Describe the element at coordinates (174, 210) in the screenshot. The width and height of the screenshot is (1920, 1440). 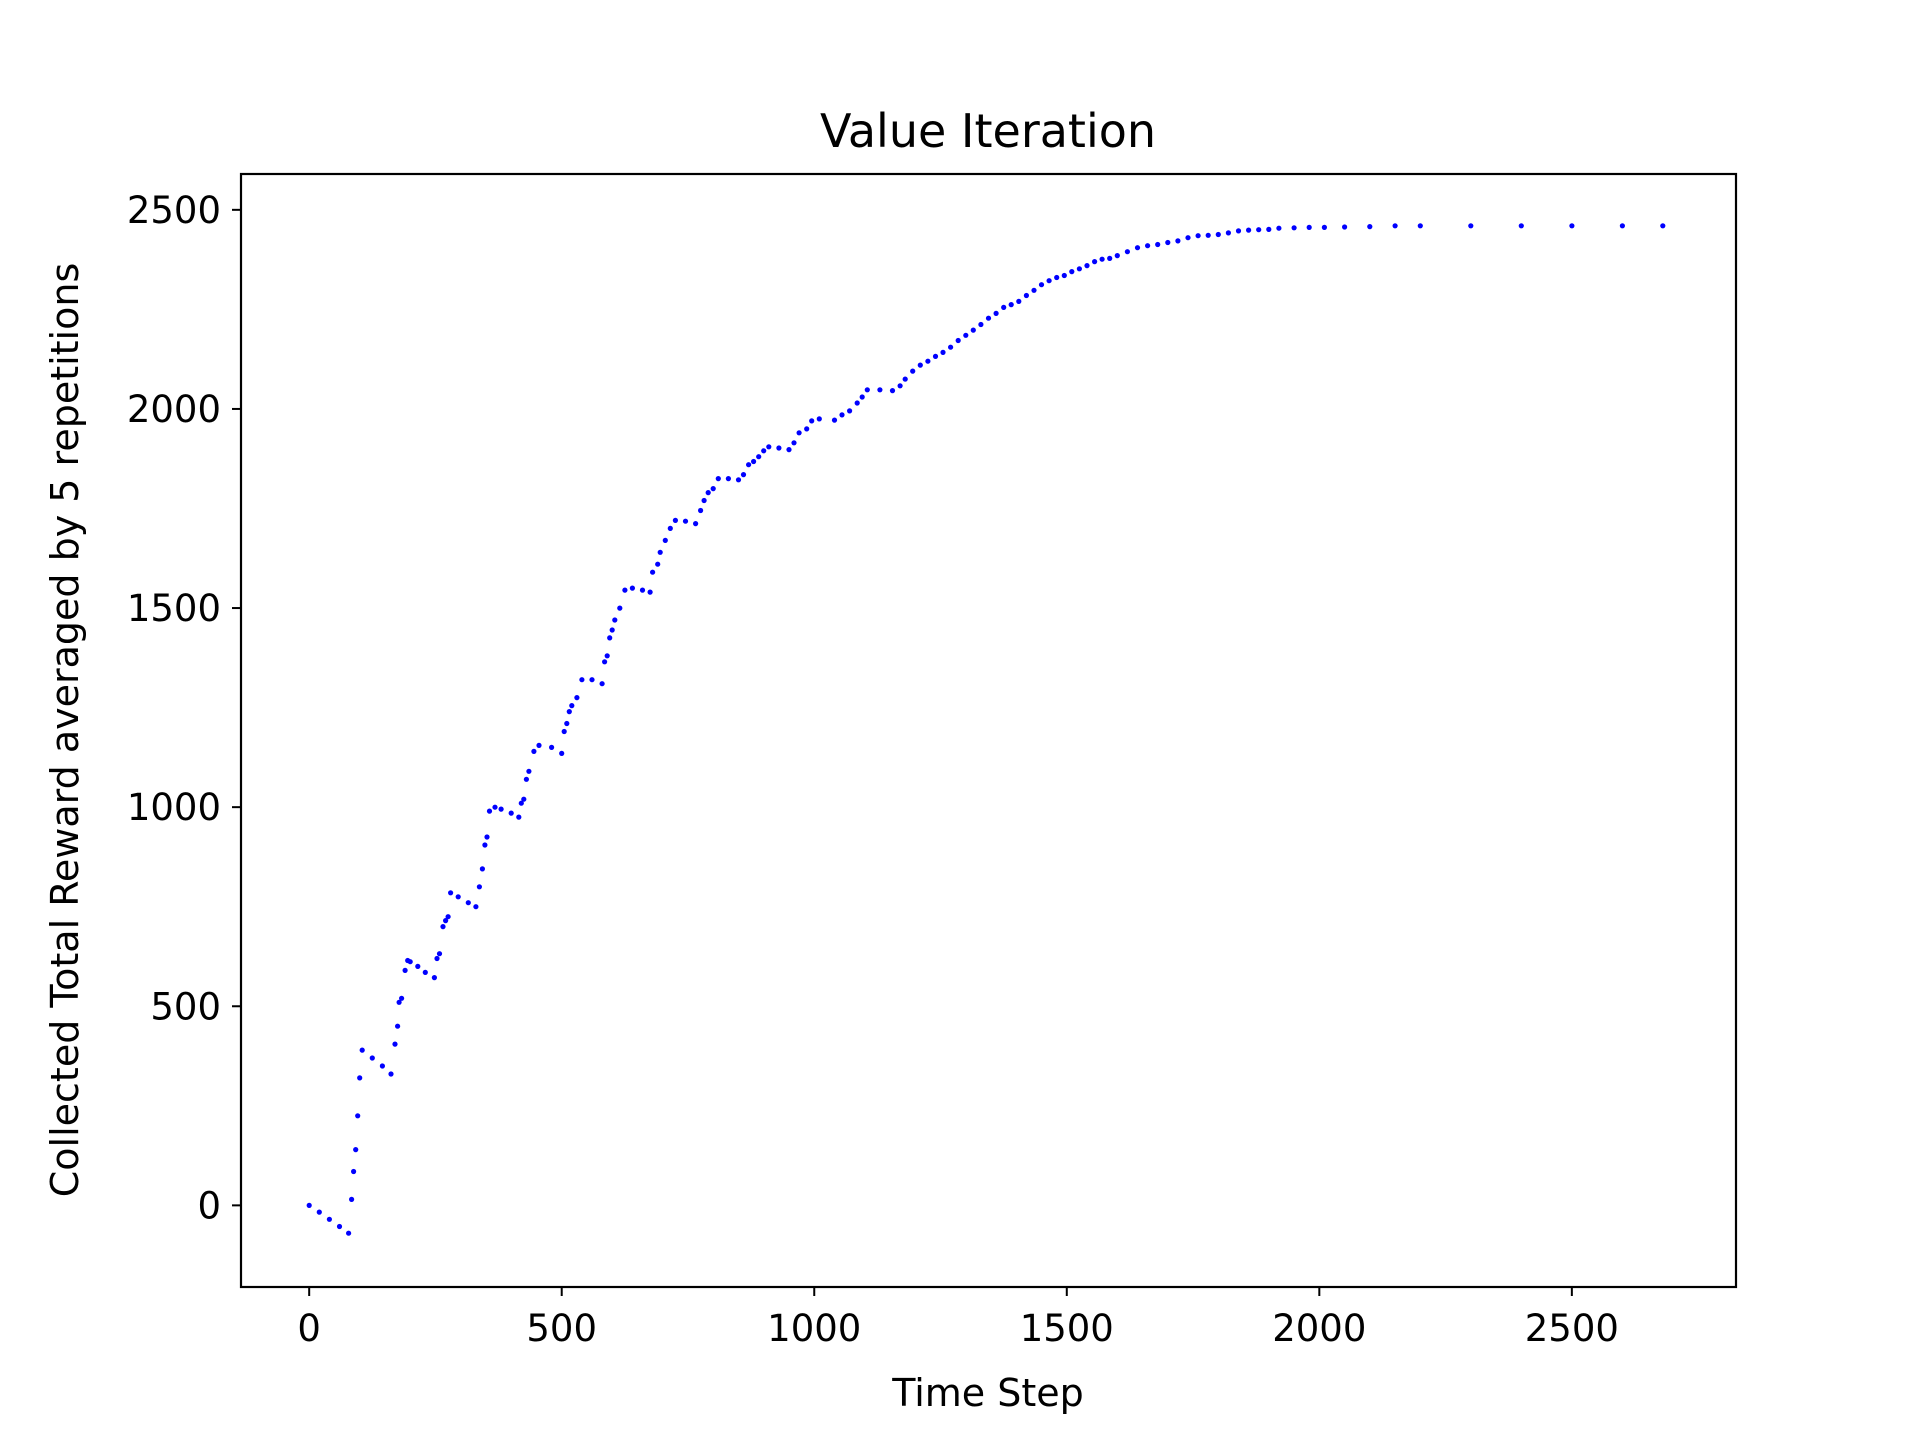
I see `y-tick-label-5: 2500` at that location.